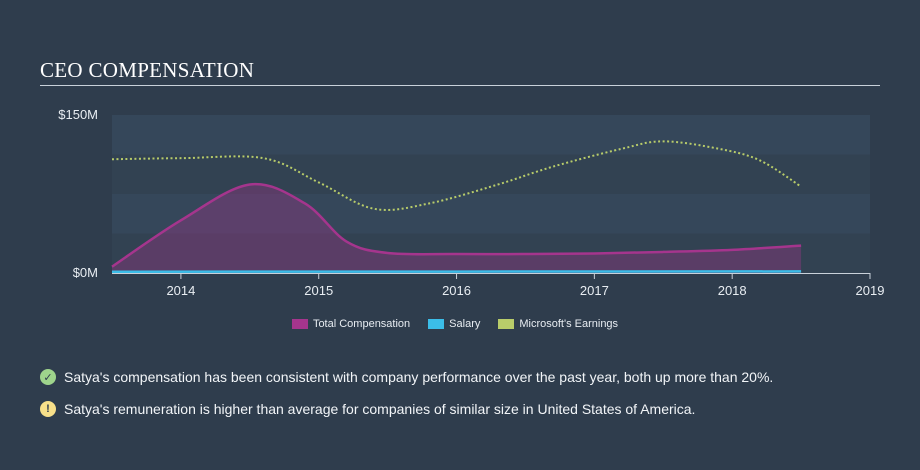  What do you see at coordinates (436, 324) in the screenshot?
I see `salary-swatch` at bounding box center [436, 324].